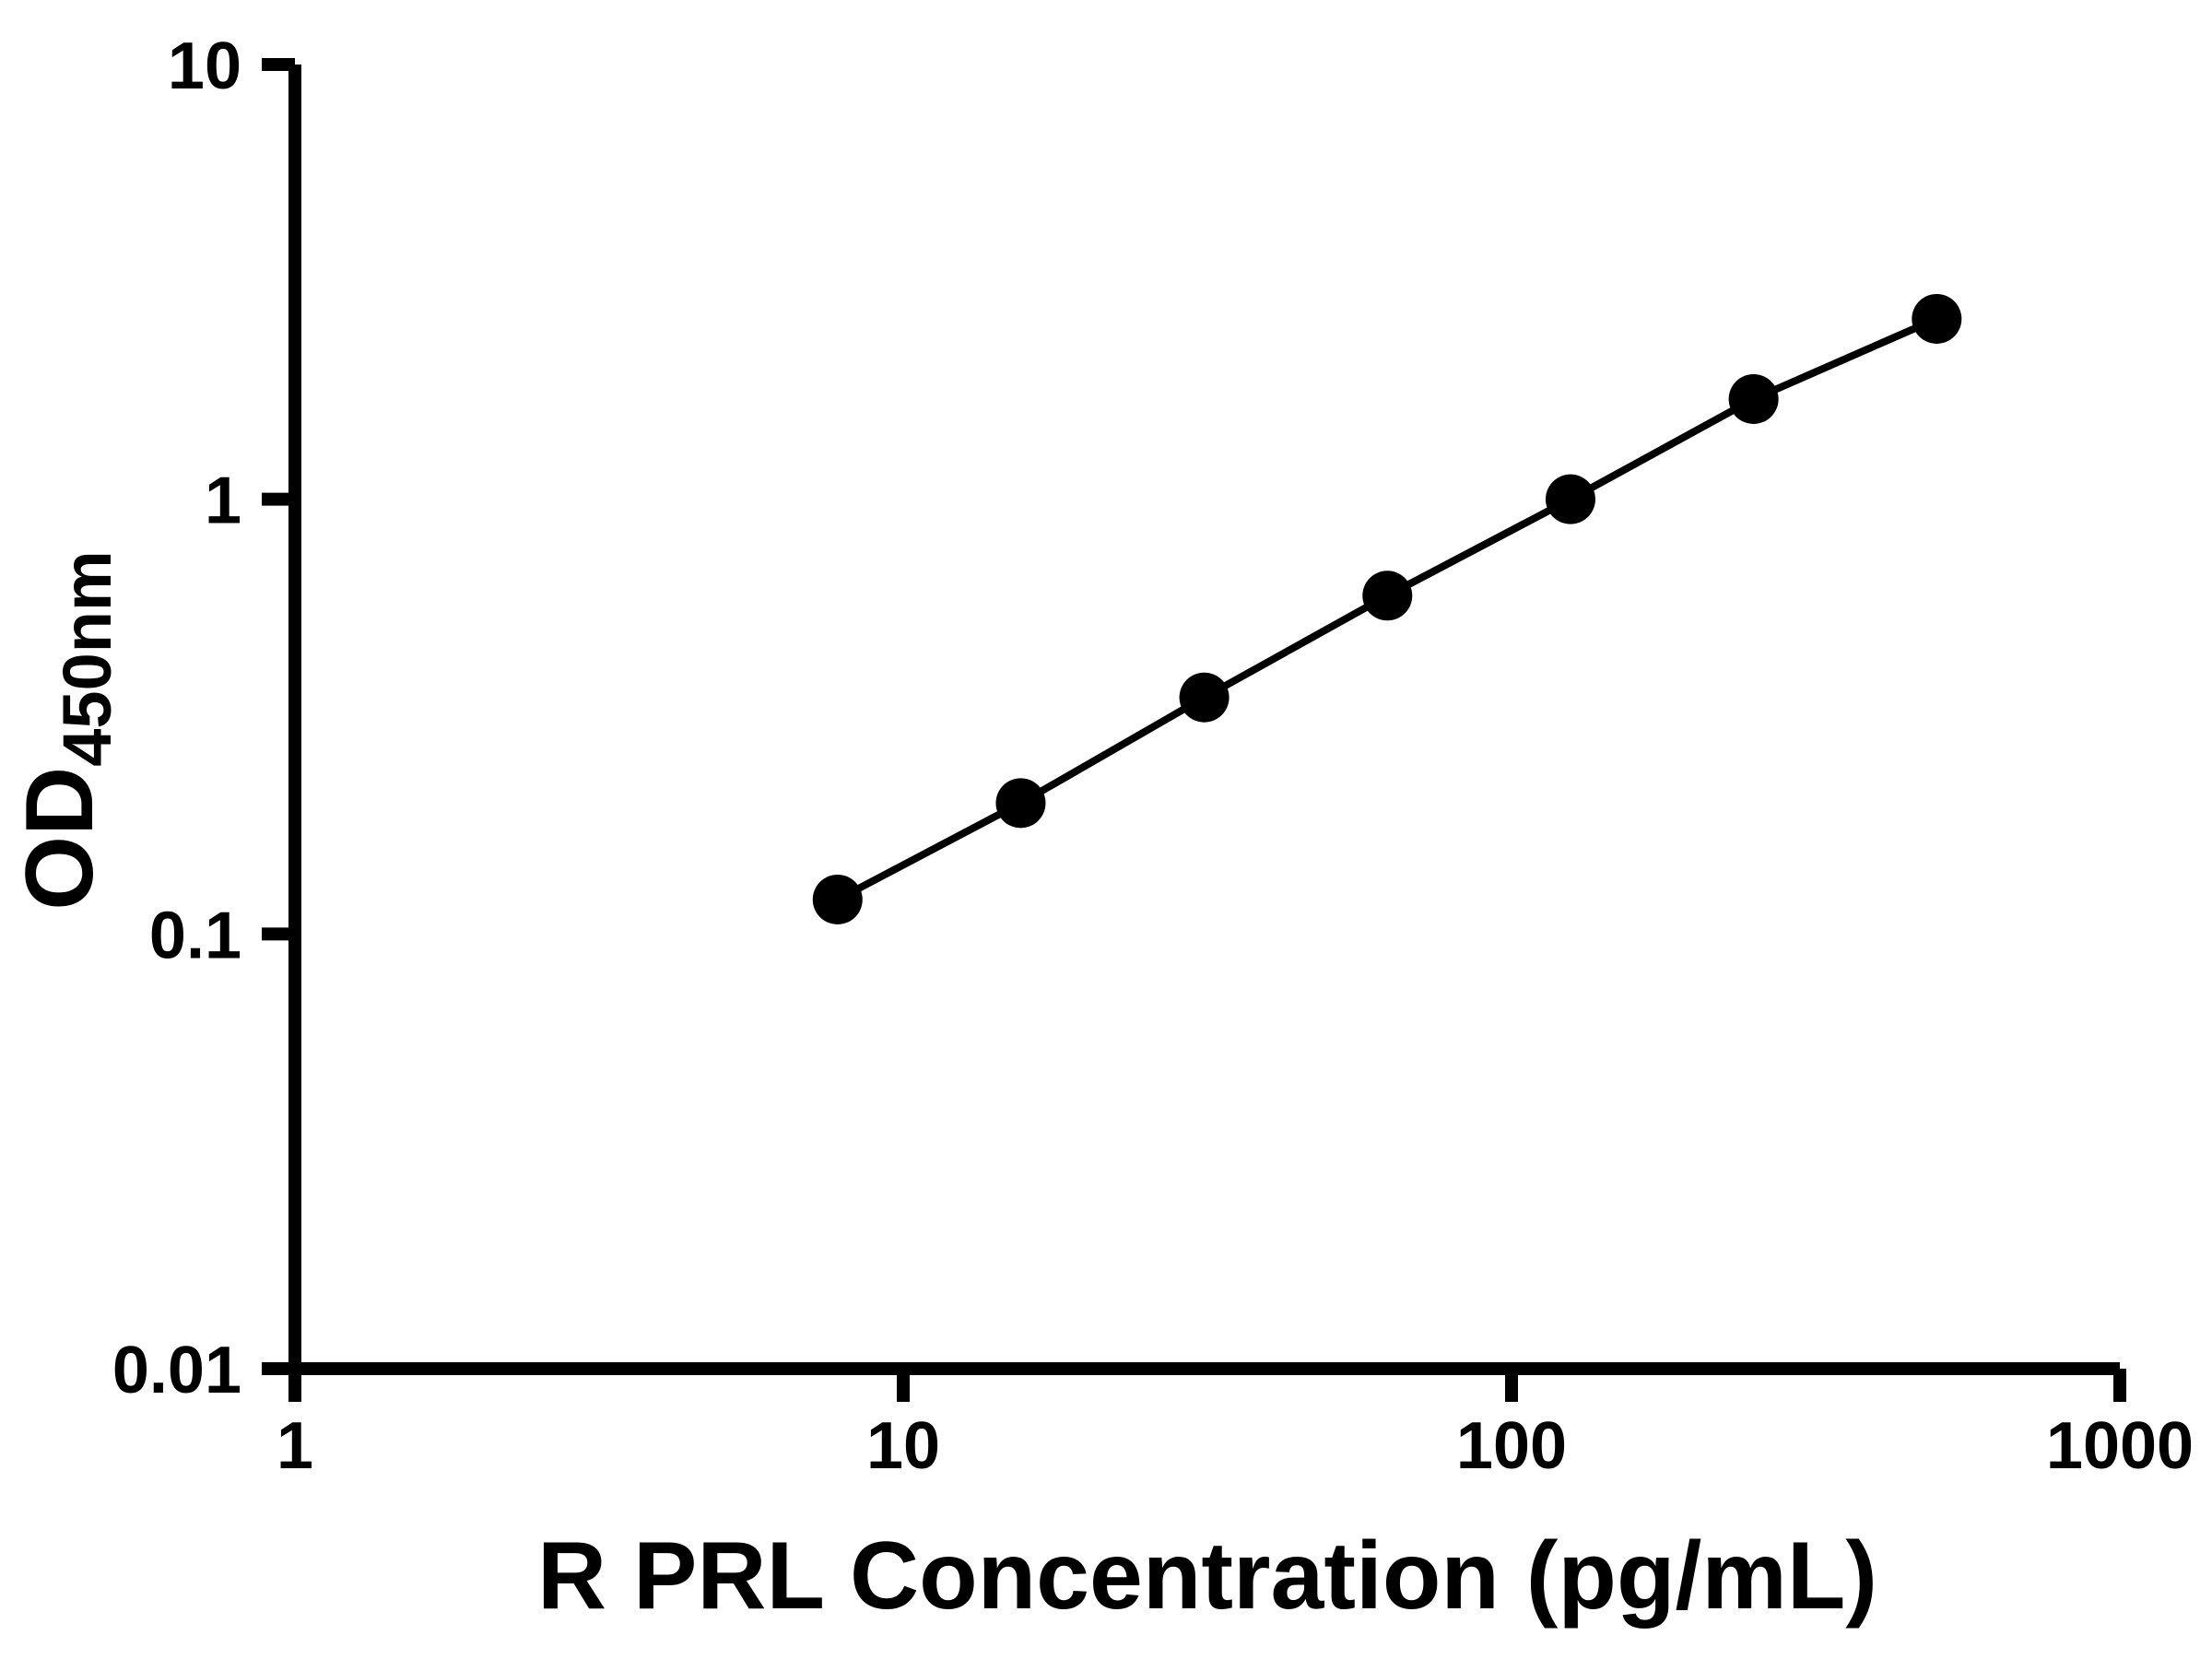 This screenshot has width=2212, height=1659. What do you see at coordinates (176, 1370) in the screenshot?
I see `y-tick-label: 0.01` at bounding box center [176, 1370].